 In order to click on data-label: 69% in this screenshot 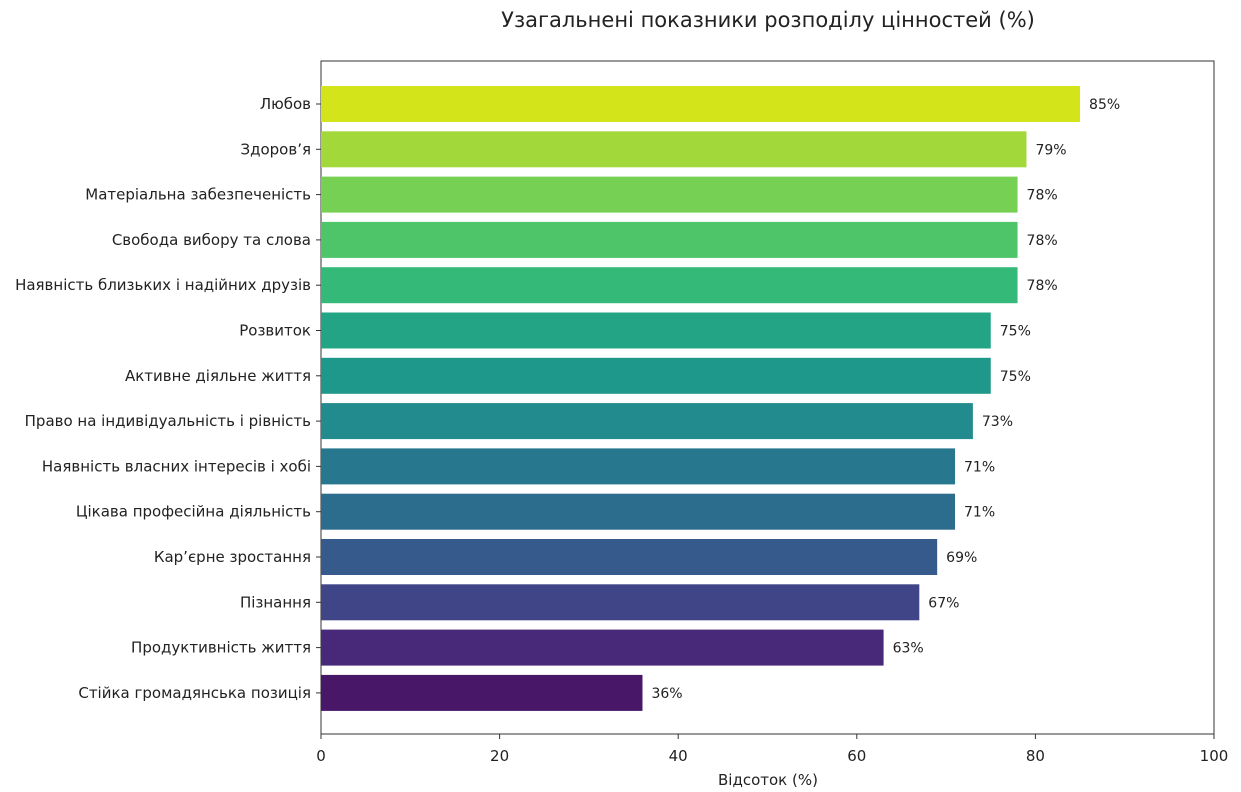, I will do `click(961, 558)`.